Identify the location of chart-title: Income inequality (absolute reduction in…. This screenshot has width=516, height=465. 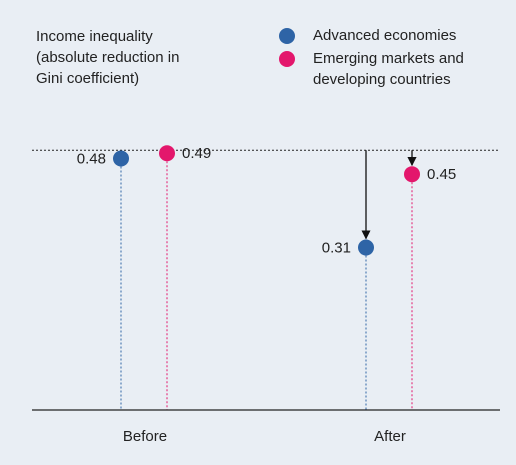
(108, 57).